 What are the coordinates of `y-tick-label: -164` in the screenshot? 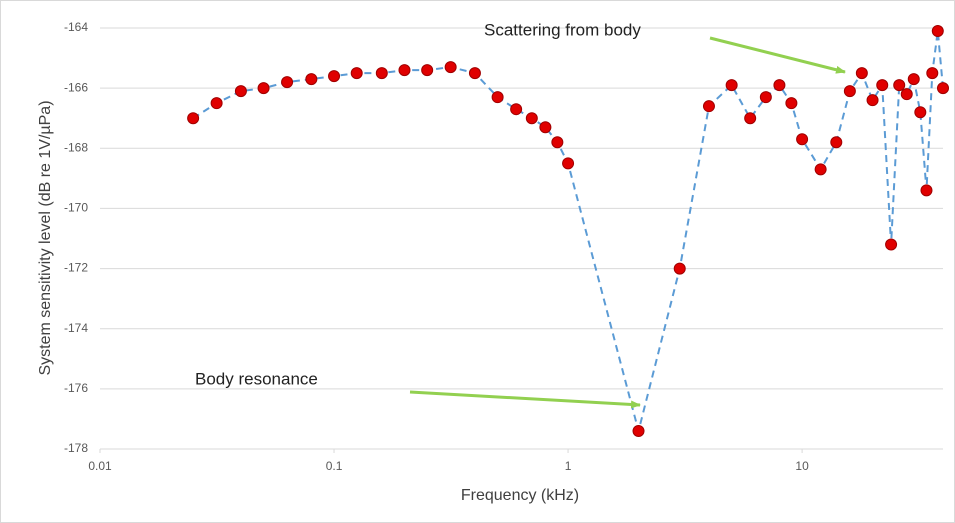 It's located at (76, 27).